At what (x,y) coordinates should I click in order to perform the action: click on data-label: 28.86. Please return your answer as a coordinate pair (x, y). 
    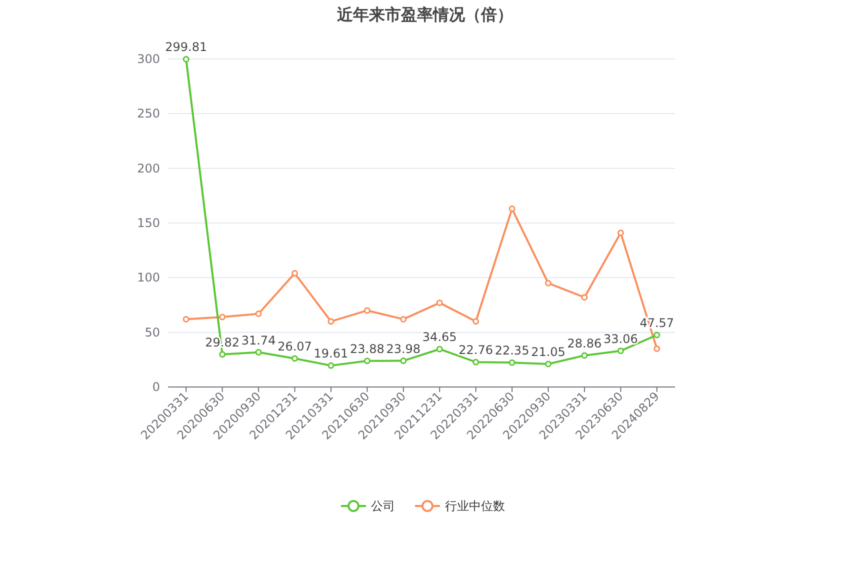
    Looking at the image, I should click on (584, 343).